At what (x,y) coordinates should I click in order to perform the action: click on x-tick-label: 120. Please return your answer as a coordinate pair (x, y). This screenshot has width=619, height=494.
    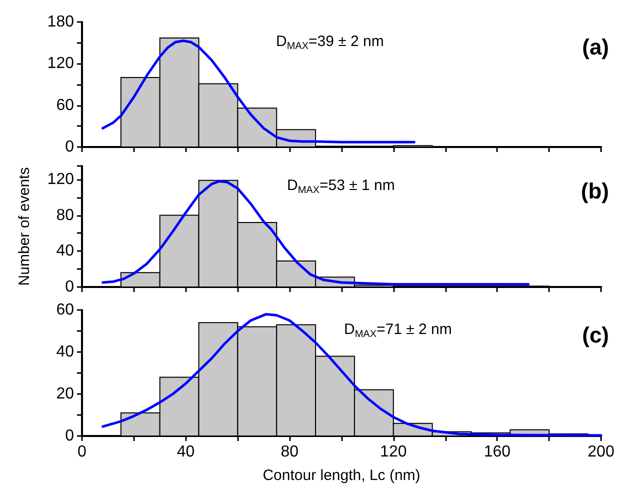
    Looking at the image, I should click on (393, 452).